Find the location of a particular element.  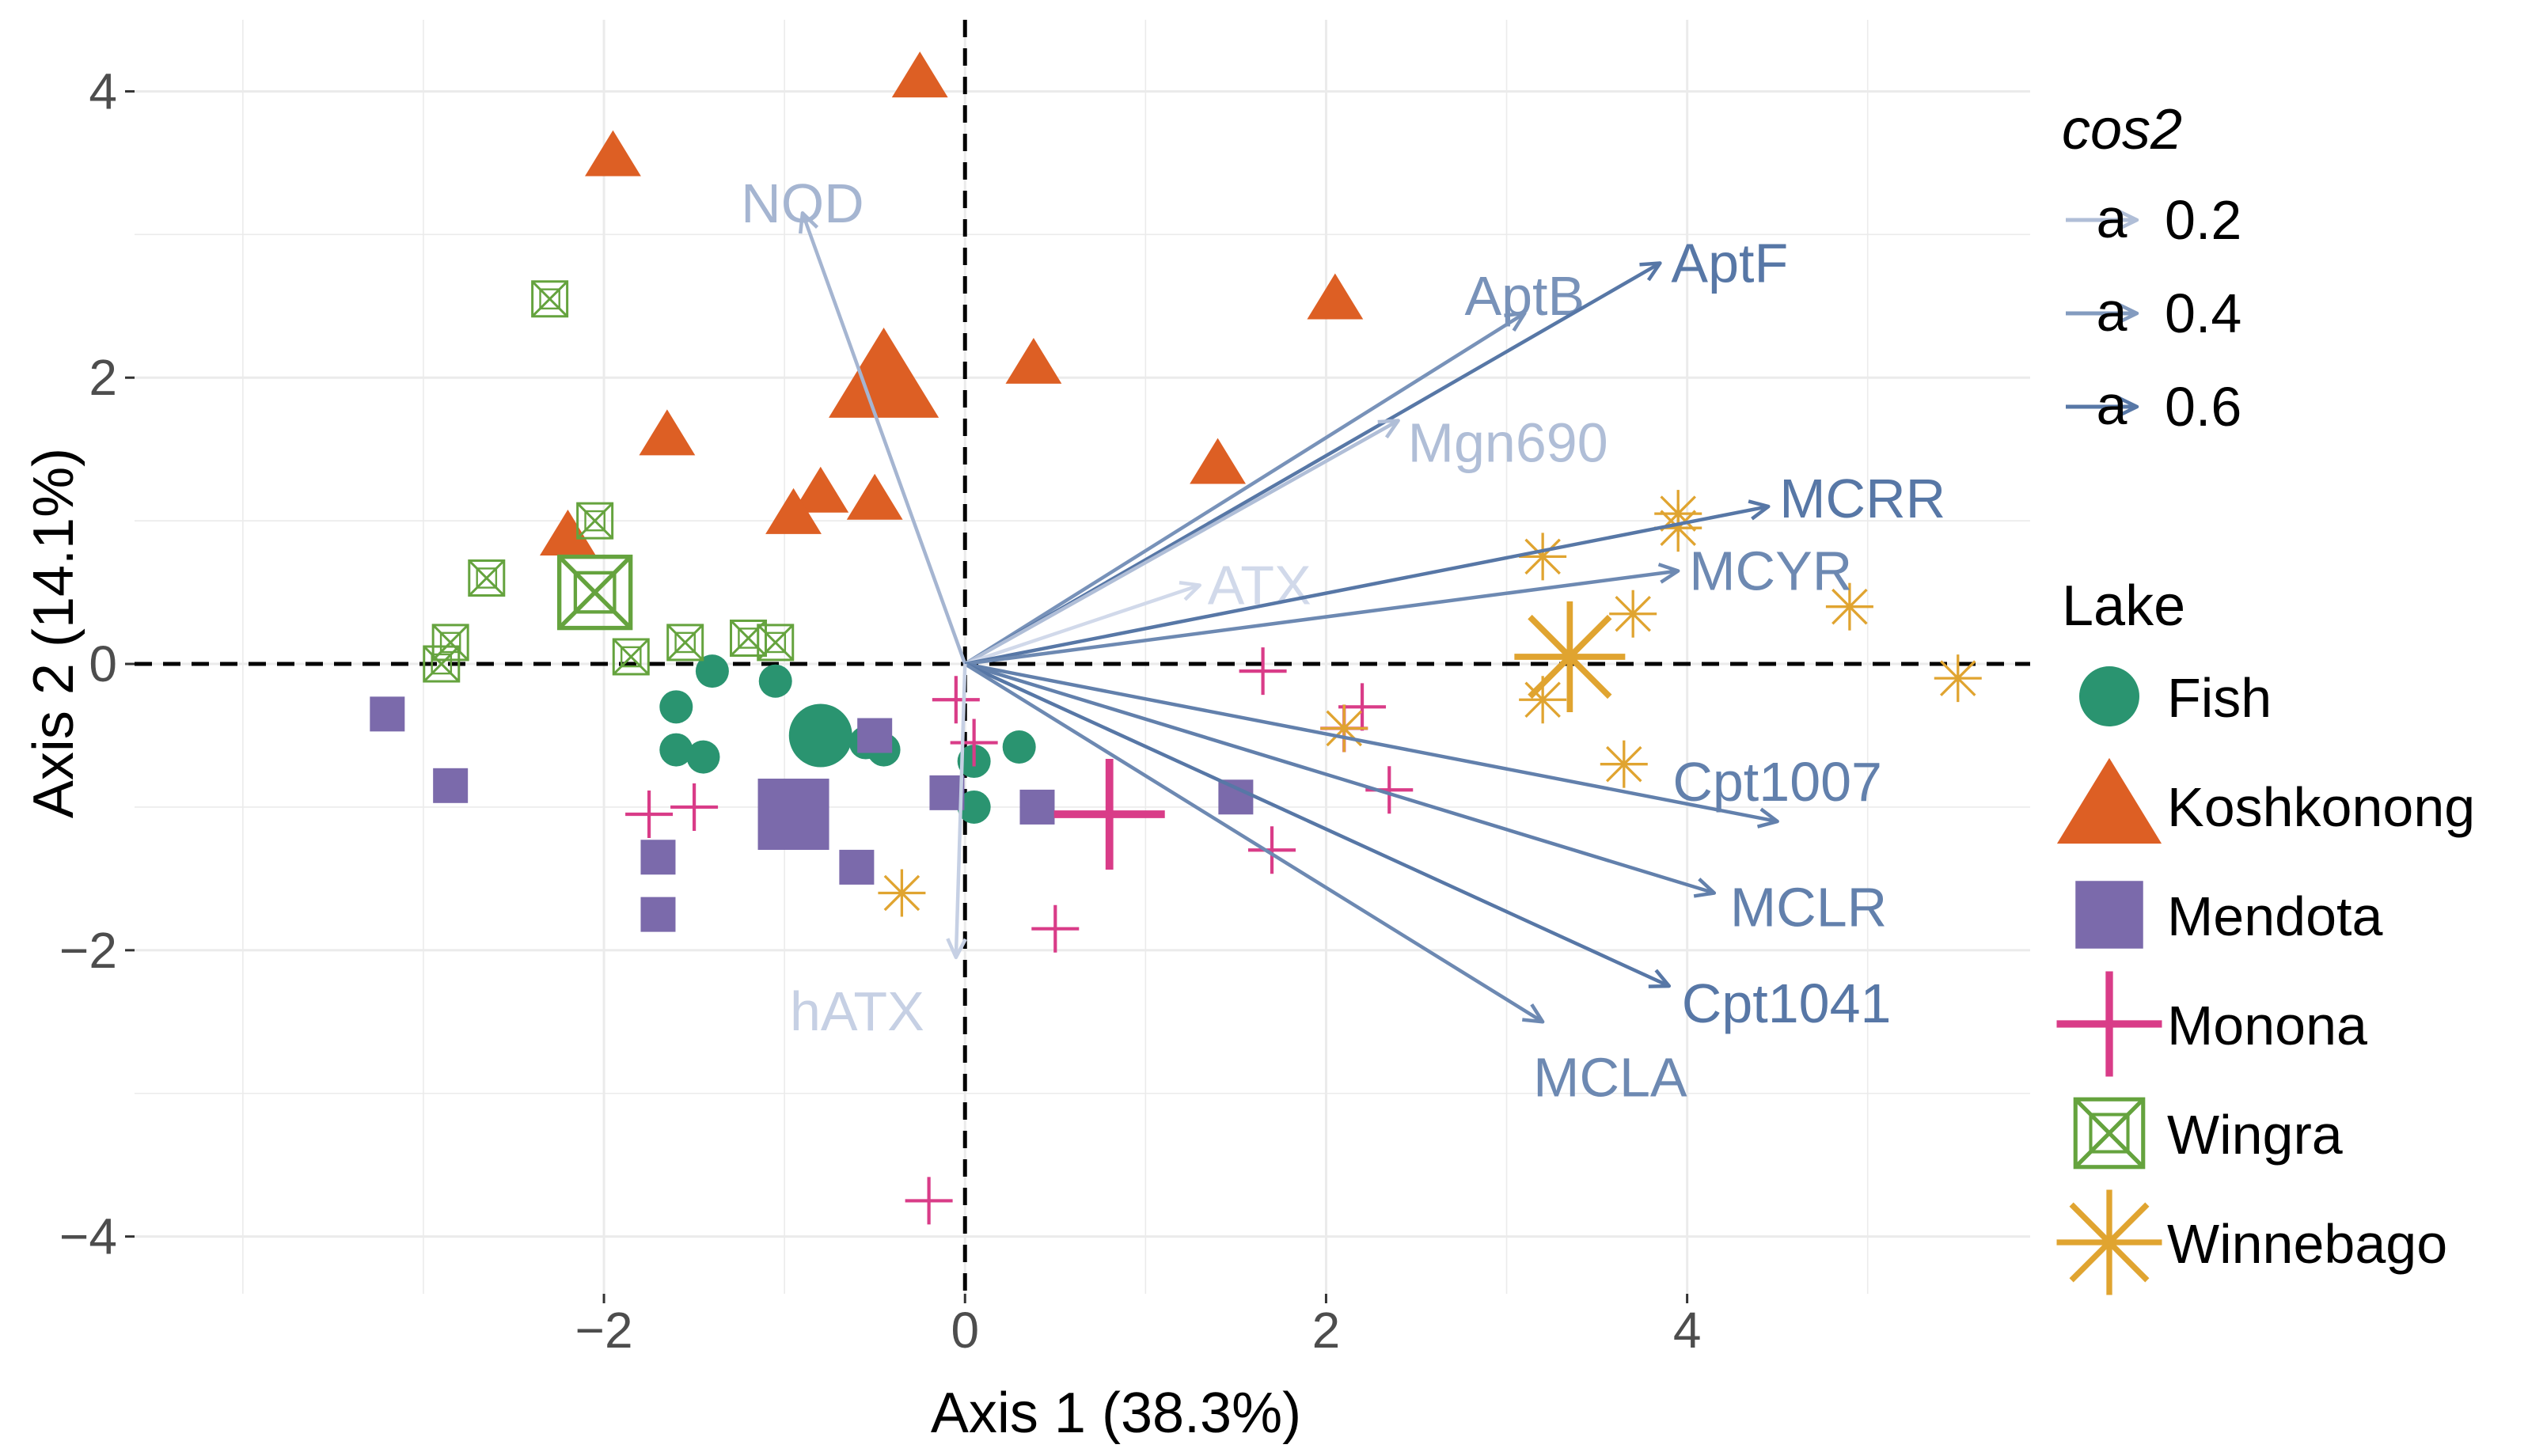

vector-mclr: MCLR is located at coordinates (1425, 800).